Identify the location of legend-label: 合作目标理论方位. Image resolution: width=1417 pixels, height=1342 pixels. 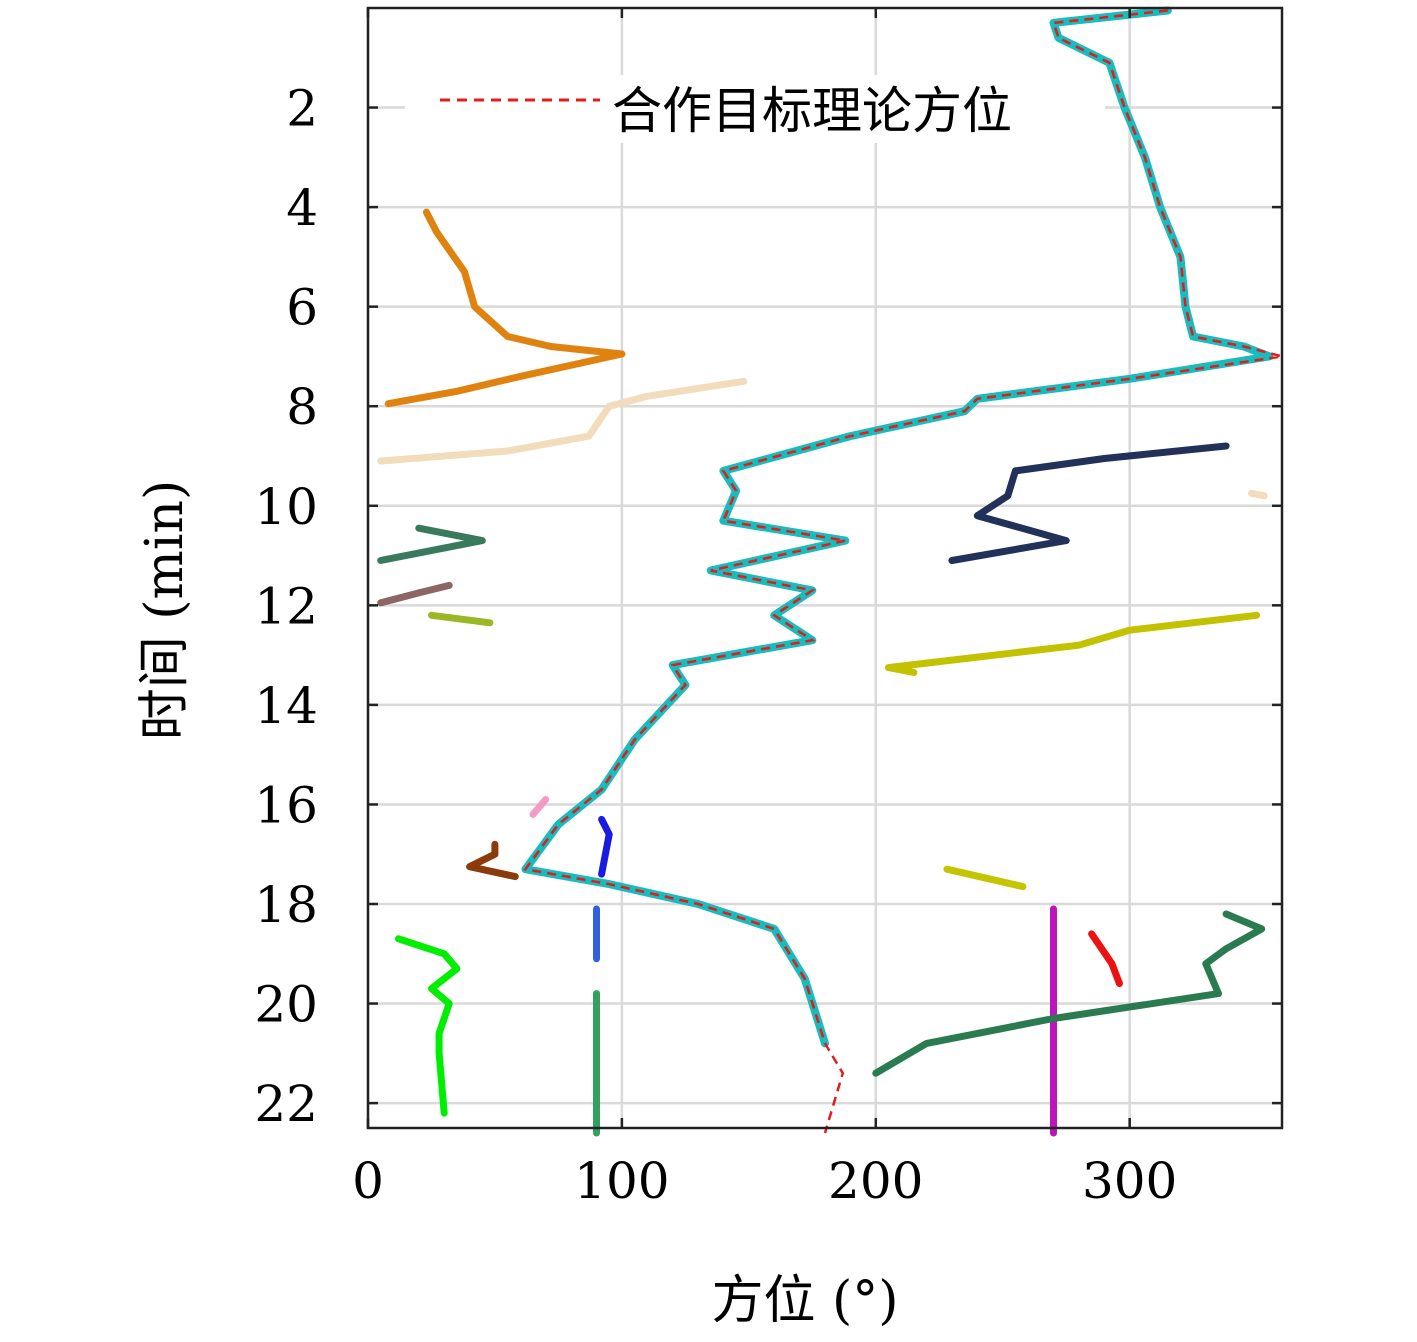
(812, 111).